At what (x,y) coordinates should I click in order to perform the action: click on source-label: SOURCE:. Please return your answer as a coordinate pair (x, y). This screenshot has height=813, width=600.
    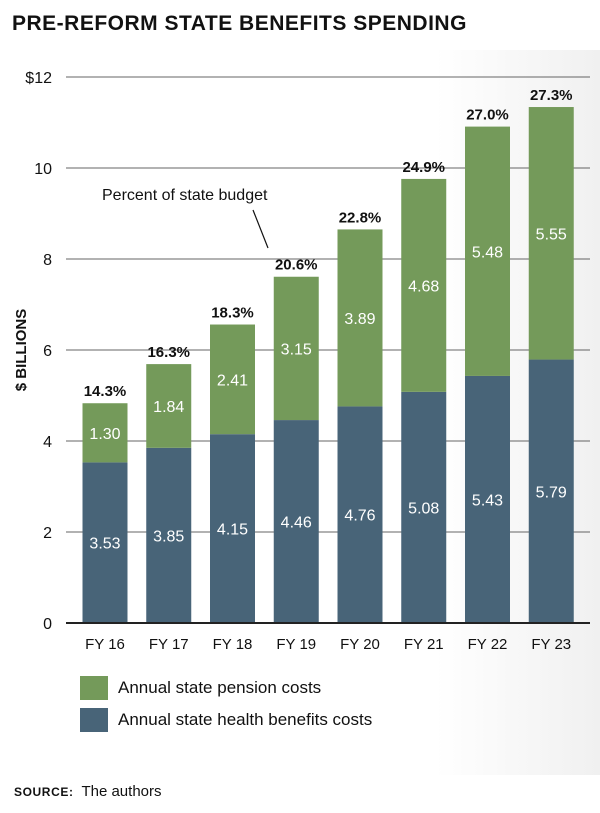
    Looking at the image, I should click on (44, 792).